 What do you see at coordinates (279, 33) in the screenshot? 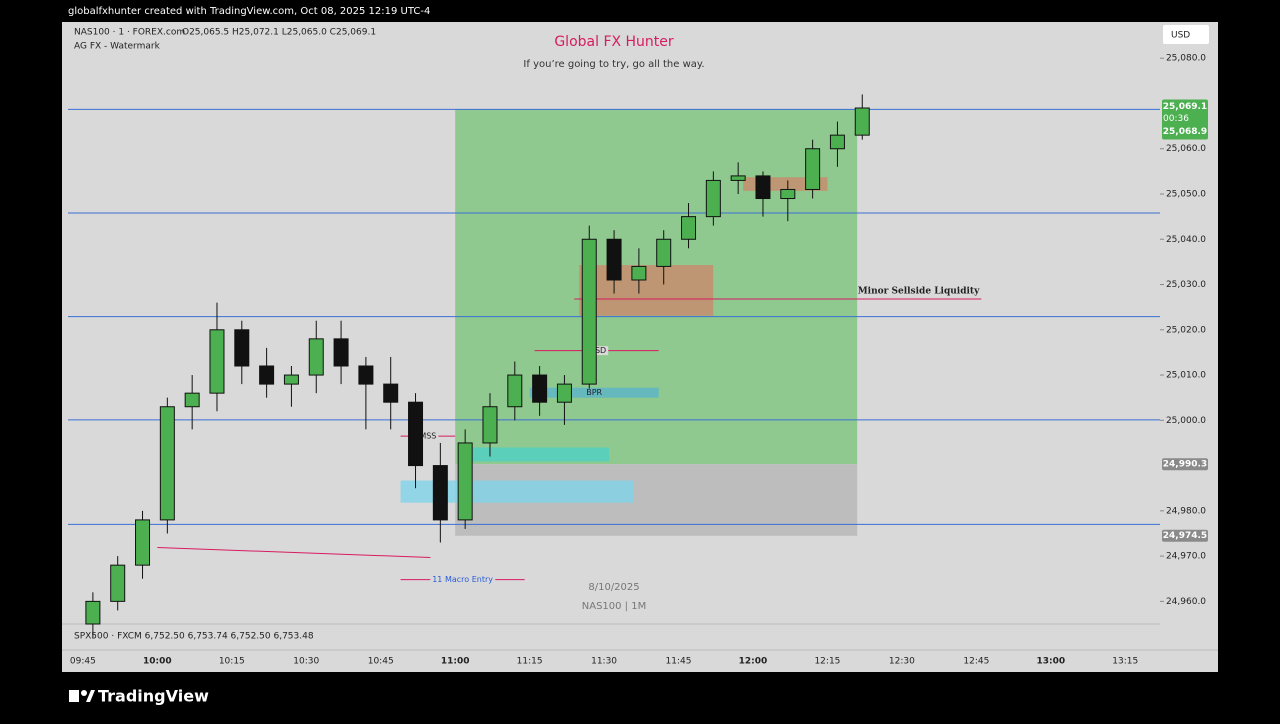
I see `legend-ohlc: O25,065.5 H25,072.1 L25,065.0 C25,069.1` at bounding box center [279, 33].